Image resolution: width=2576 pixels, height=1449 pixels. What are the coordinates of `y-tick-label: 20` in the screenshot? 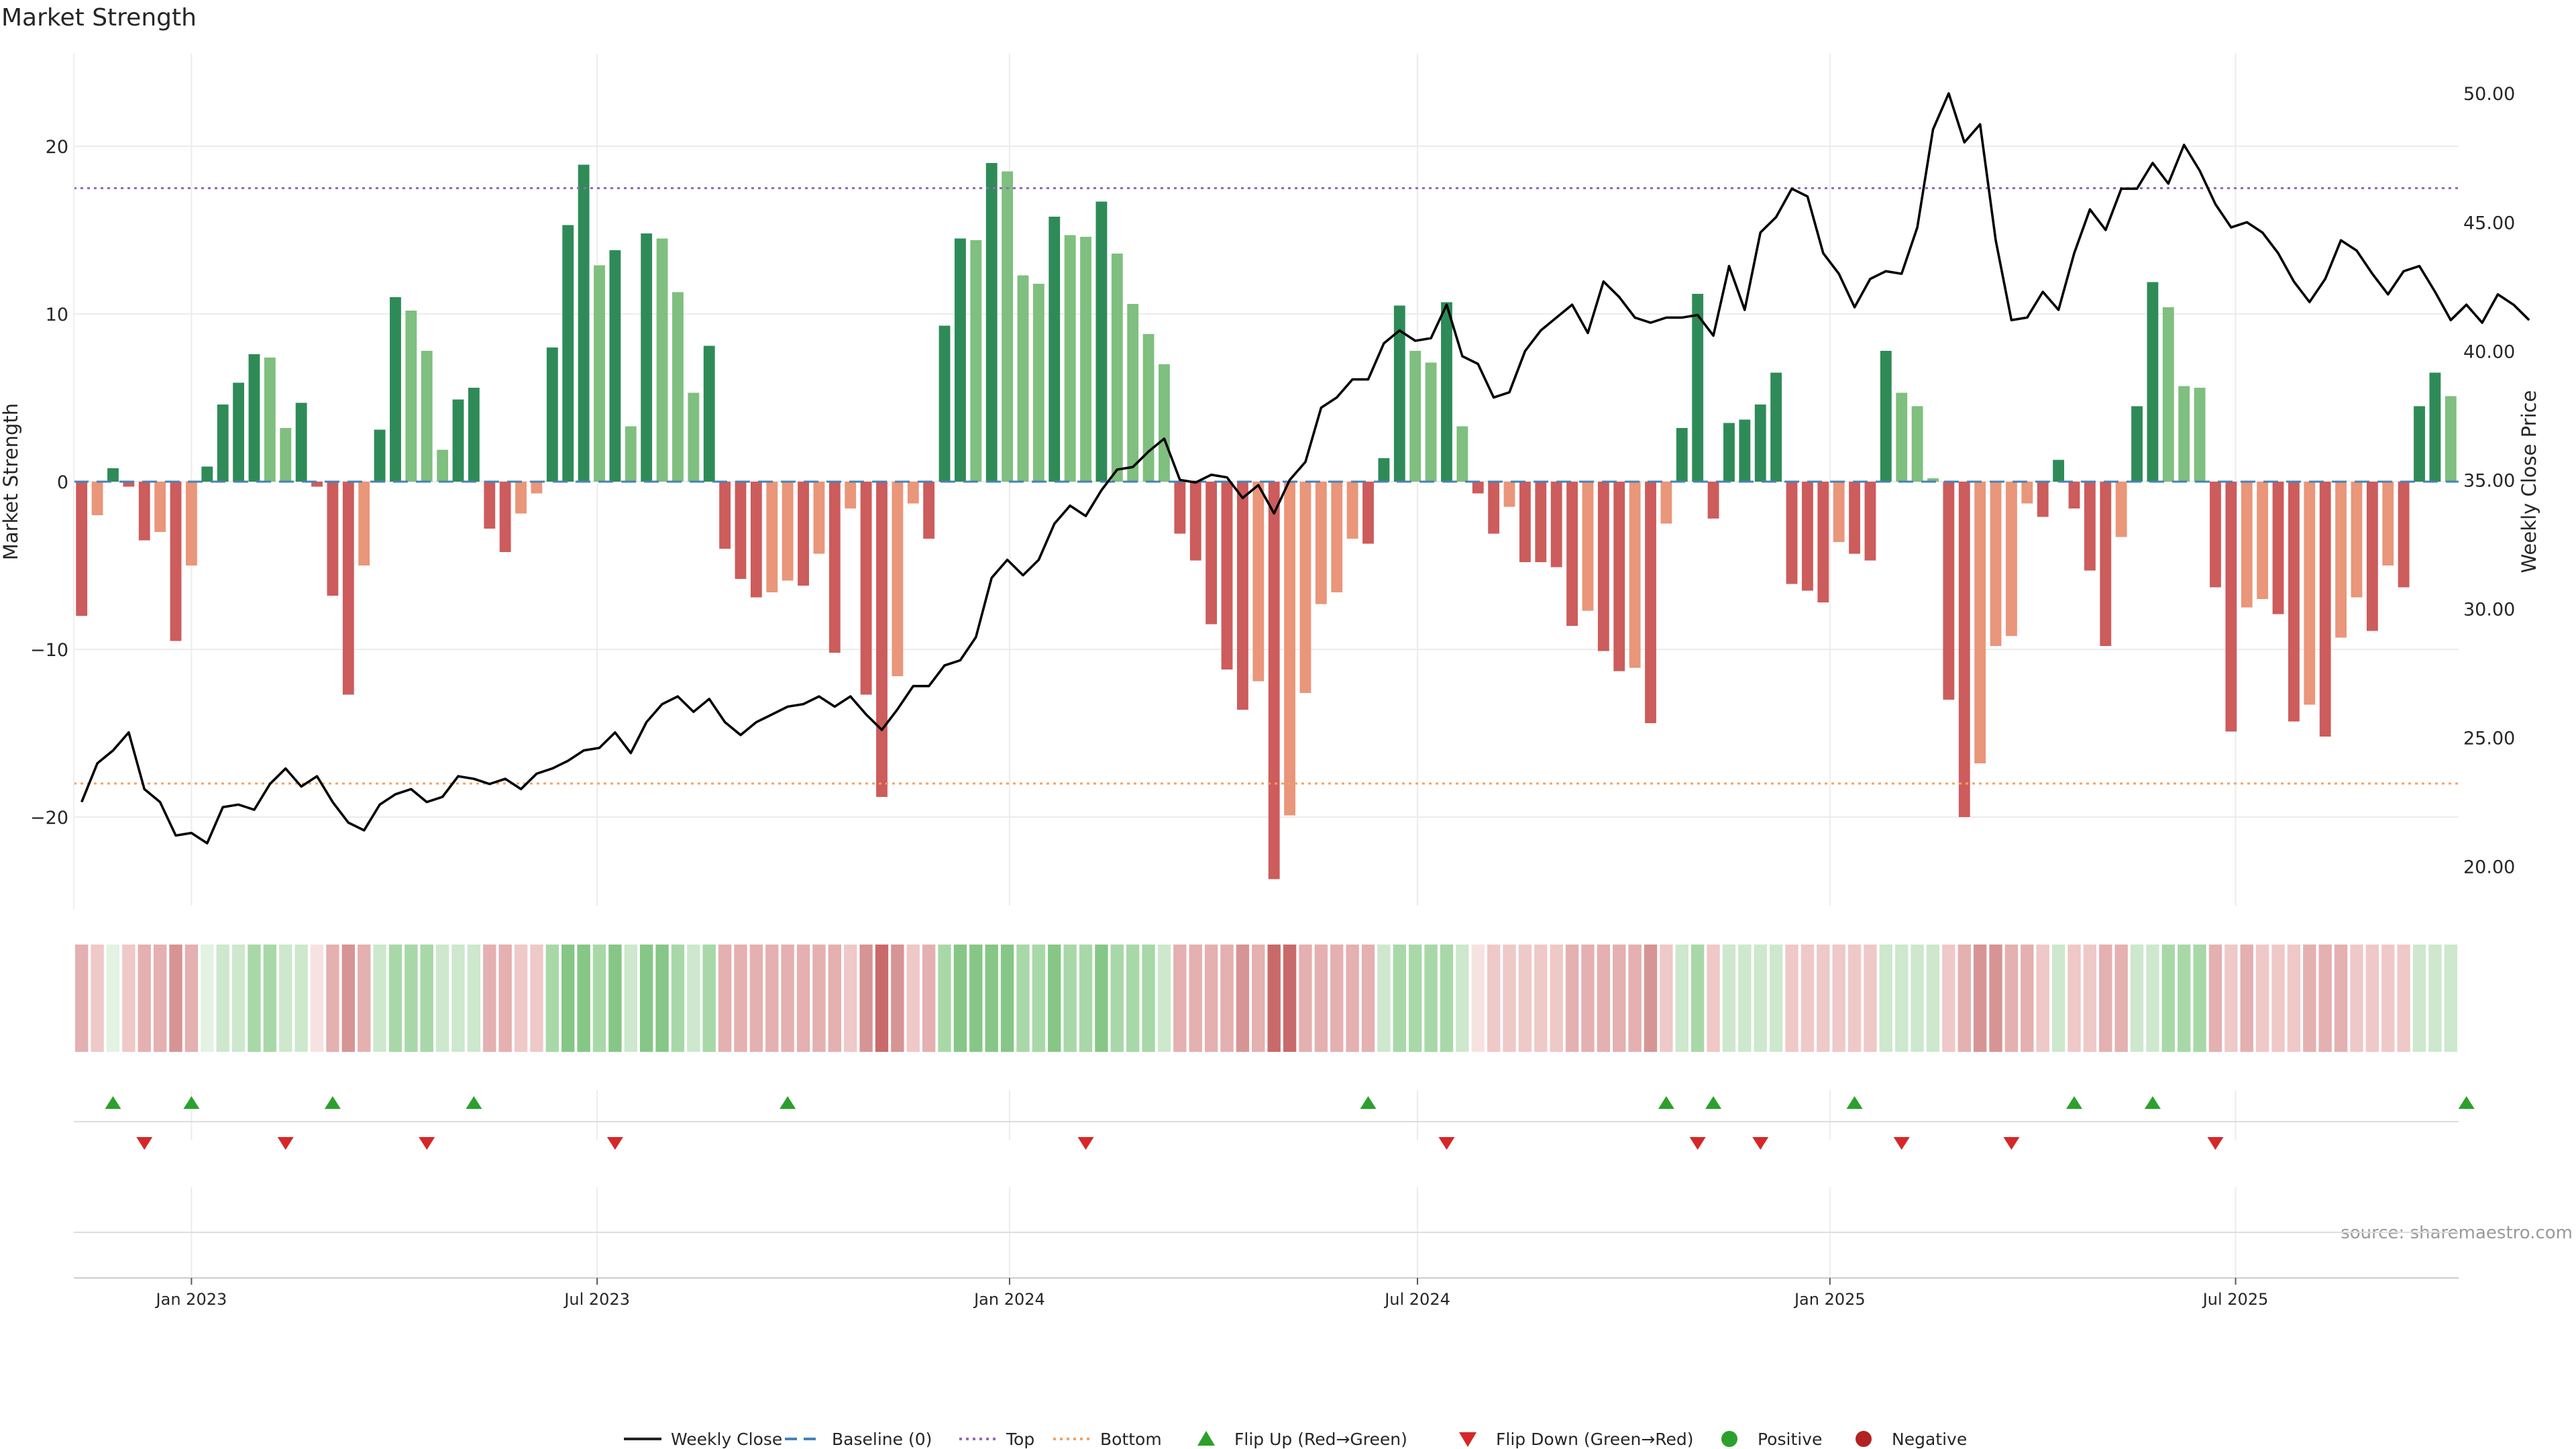 It's located at (57, 147).